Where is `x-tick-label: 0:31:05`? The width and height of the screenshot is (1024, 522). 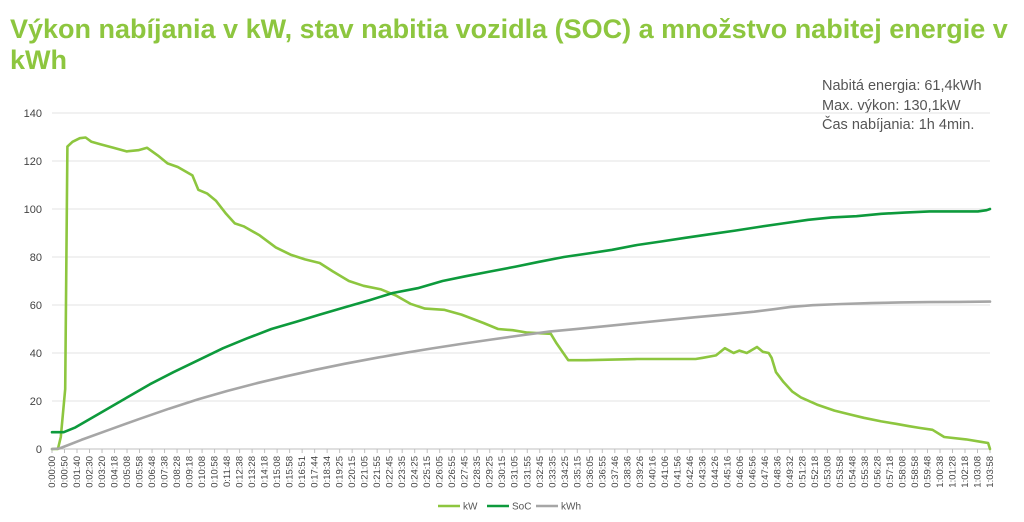 x-tick-label: 0:31:05 is located at coordinates (515, 472).